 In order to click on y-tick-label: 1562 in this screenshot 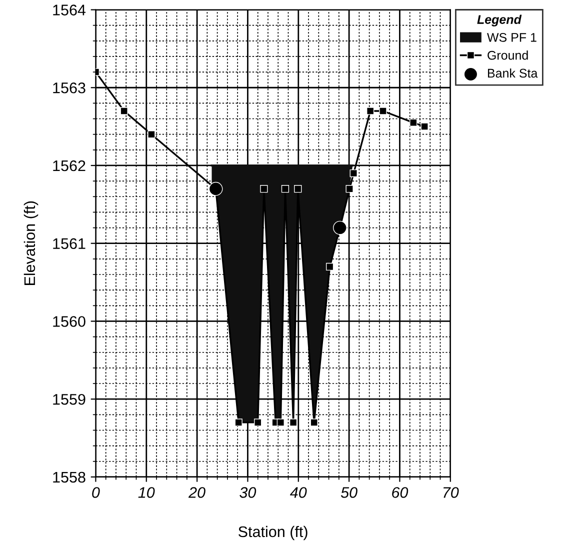, I will do `click(69, 166)`.